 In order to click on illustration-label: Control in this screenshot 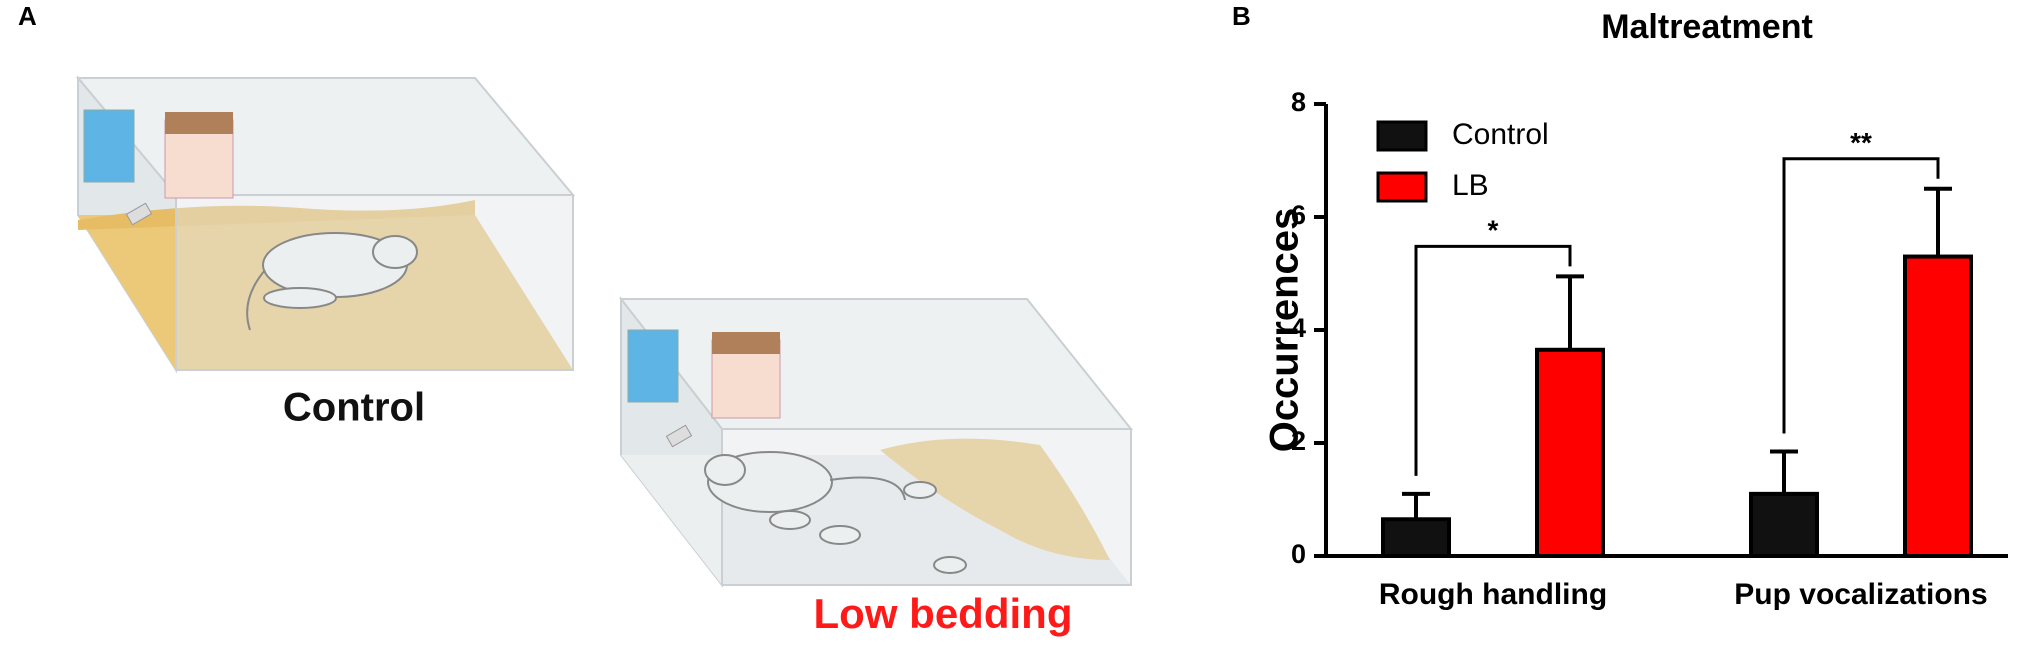, I will do `click(354, 408)`.